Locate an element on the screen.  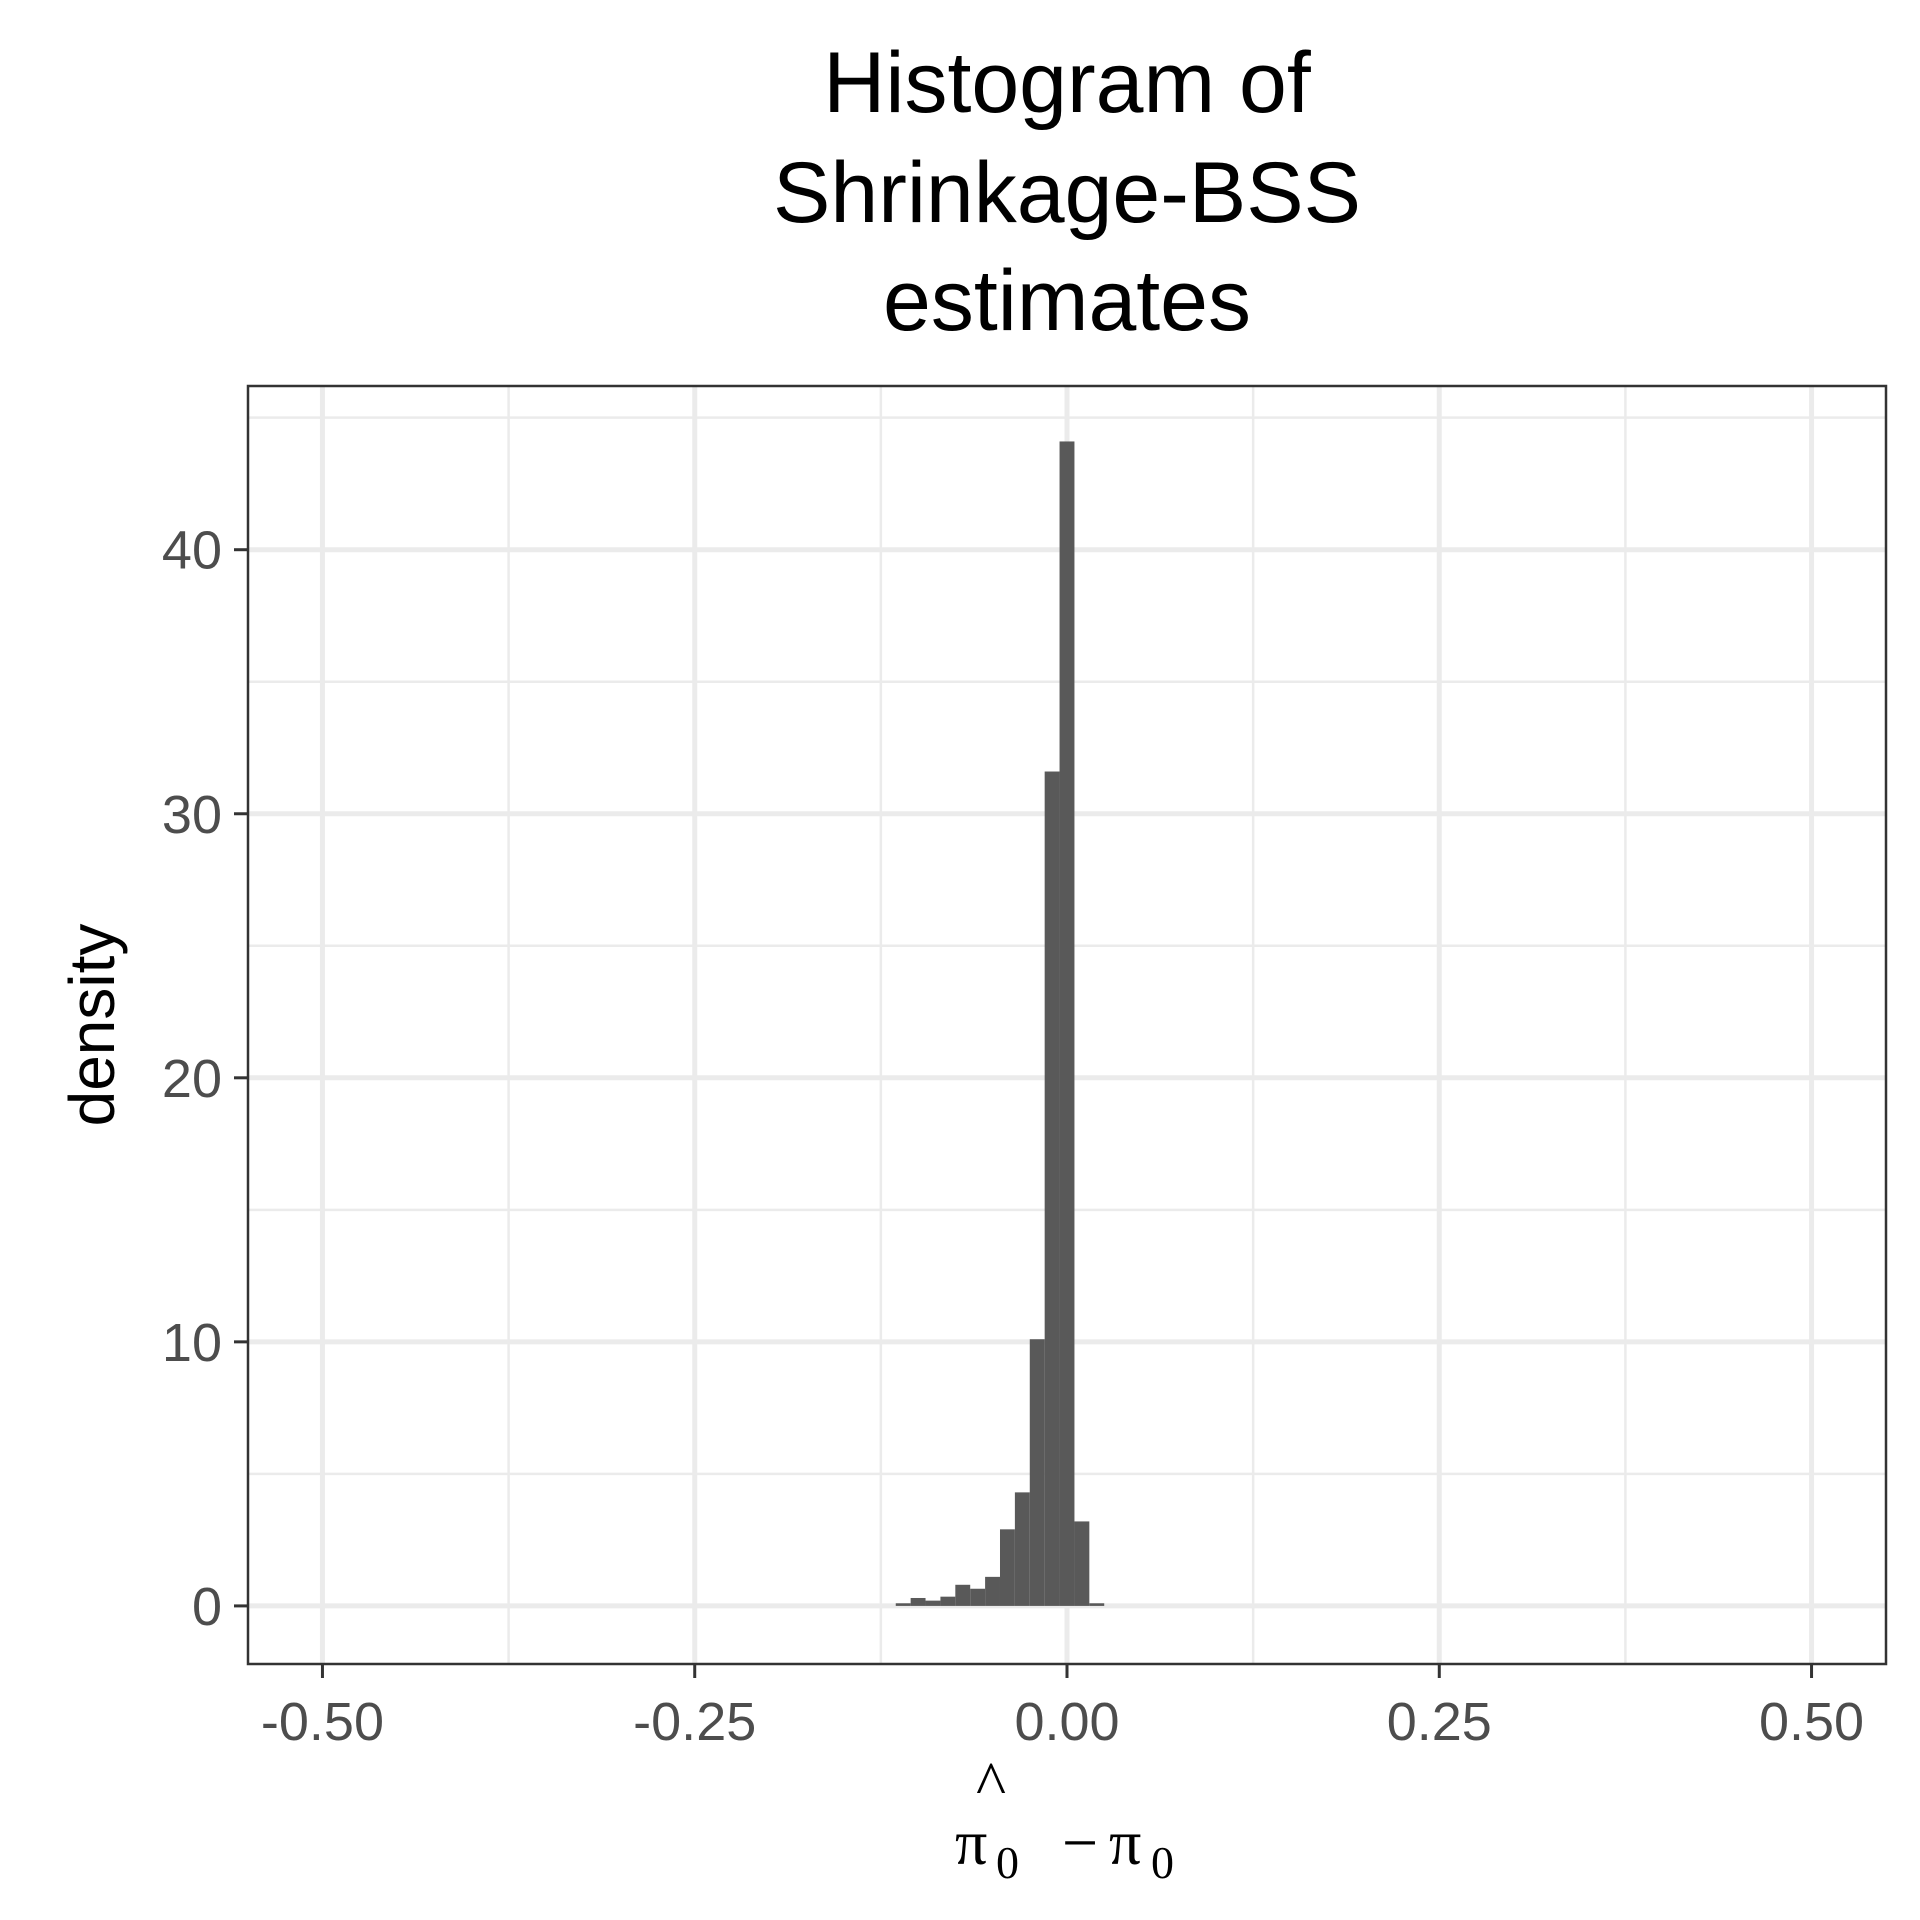
x-label-hat: ^ is located at coordinates (991, 1783).